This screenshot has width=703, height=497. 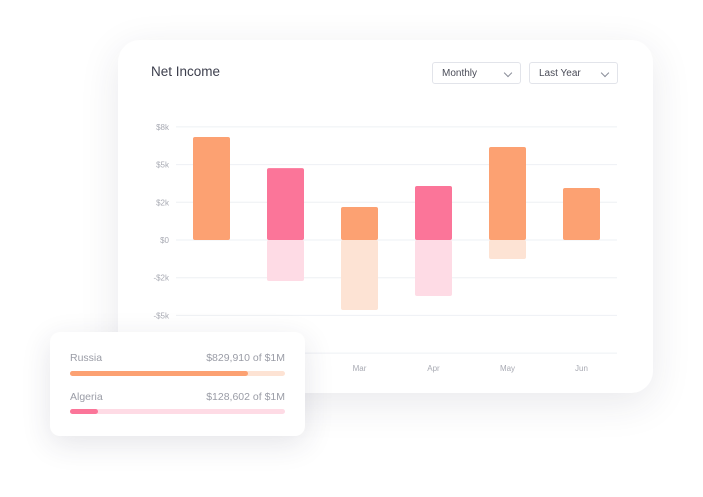 What do you see at coordinates (86, 397) in the screenshot?
I see `country-label: Algeria` at bounding box center [86, 397].